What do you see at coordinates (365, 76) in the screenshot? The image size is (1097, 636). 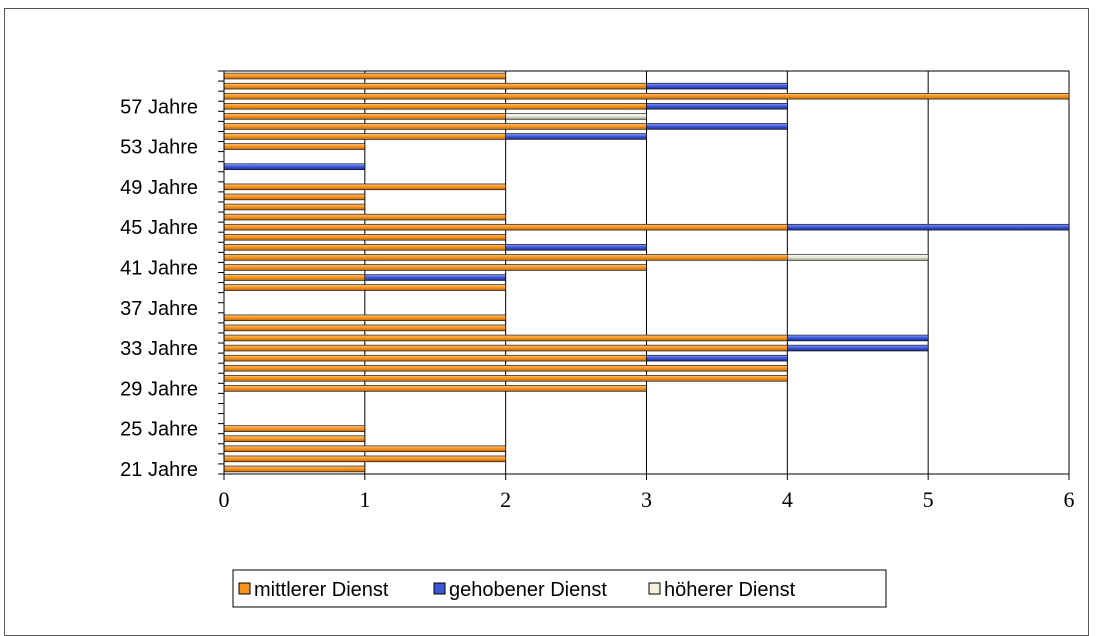 I see `bar-mittlerer-dienst-60-jahre` at bounding box center [365, 76].